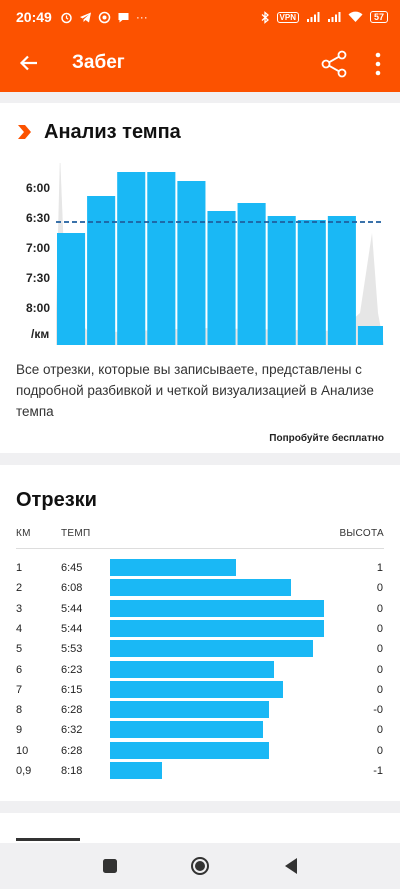 Image resolution: width=400 pixels, height=889 pixels. Describe the element at coordinates (85, 17) in the screenshot. I see `telegram-icon` at that location.